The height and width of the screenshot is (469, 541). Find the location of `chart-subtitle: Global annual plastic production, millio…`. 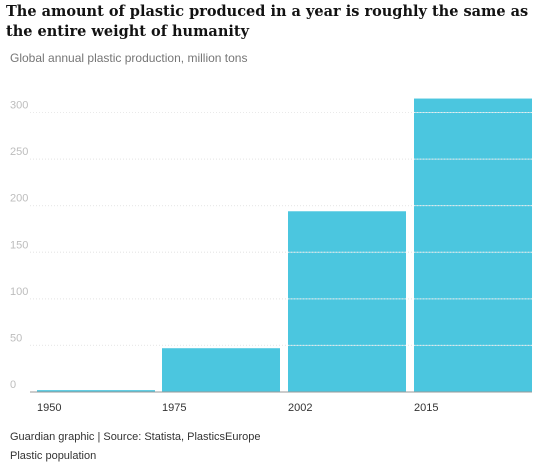

chart-subtitle: Global annual plastic production, millio… is located at coordinates (129, 58).